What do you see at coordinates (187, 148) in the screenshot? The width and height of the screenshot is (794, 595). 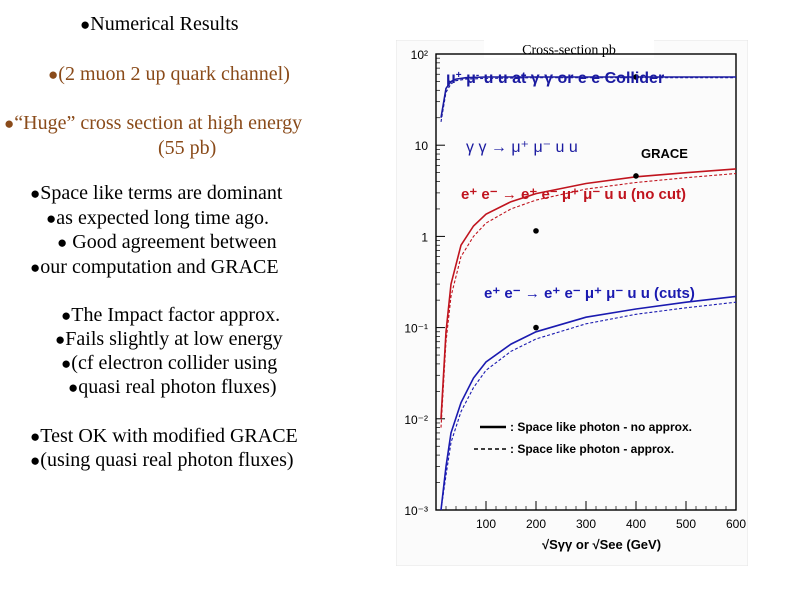 I see `huge-line-2: (55 pb)` at bounding box center [187, 148].